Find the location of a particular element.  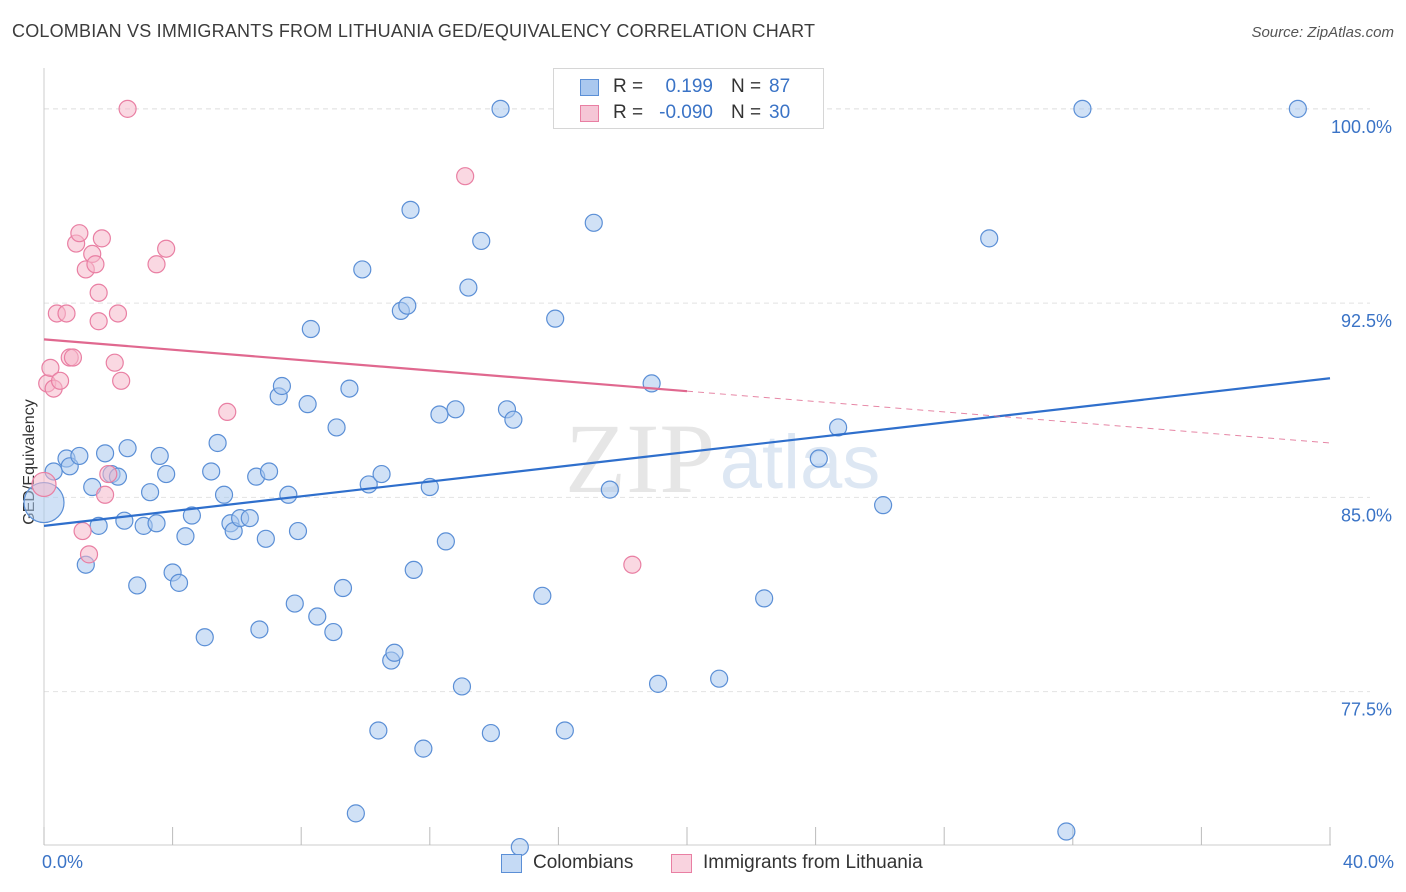

y-tick-labels: 77.5% 85.0% 92.5% 100.0% is located at coordinates (1361, 418).